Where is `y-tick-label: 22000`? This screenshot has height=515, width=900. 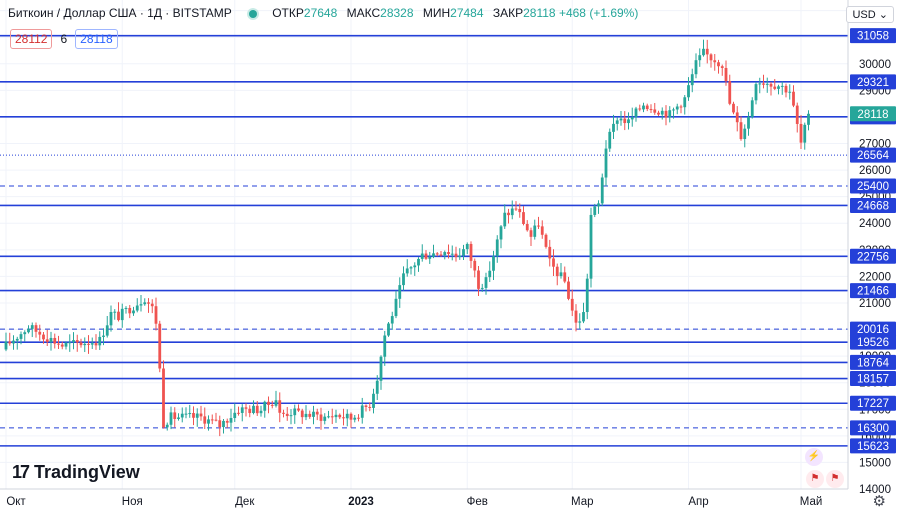
y-tick-label: 22000 is located at coordinates (875, 277).